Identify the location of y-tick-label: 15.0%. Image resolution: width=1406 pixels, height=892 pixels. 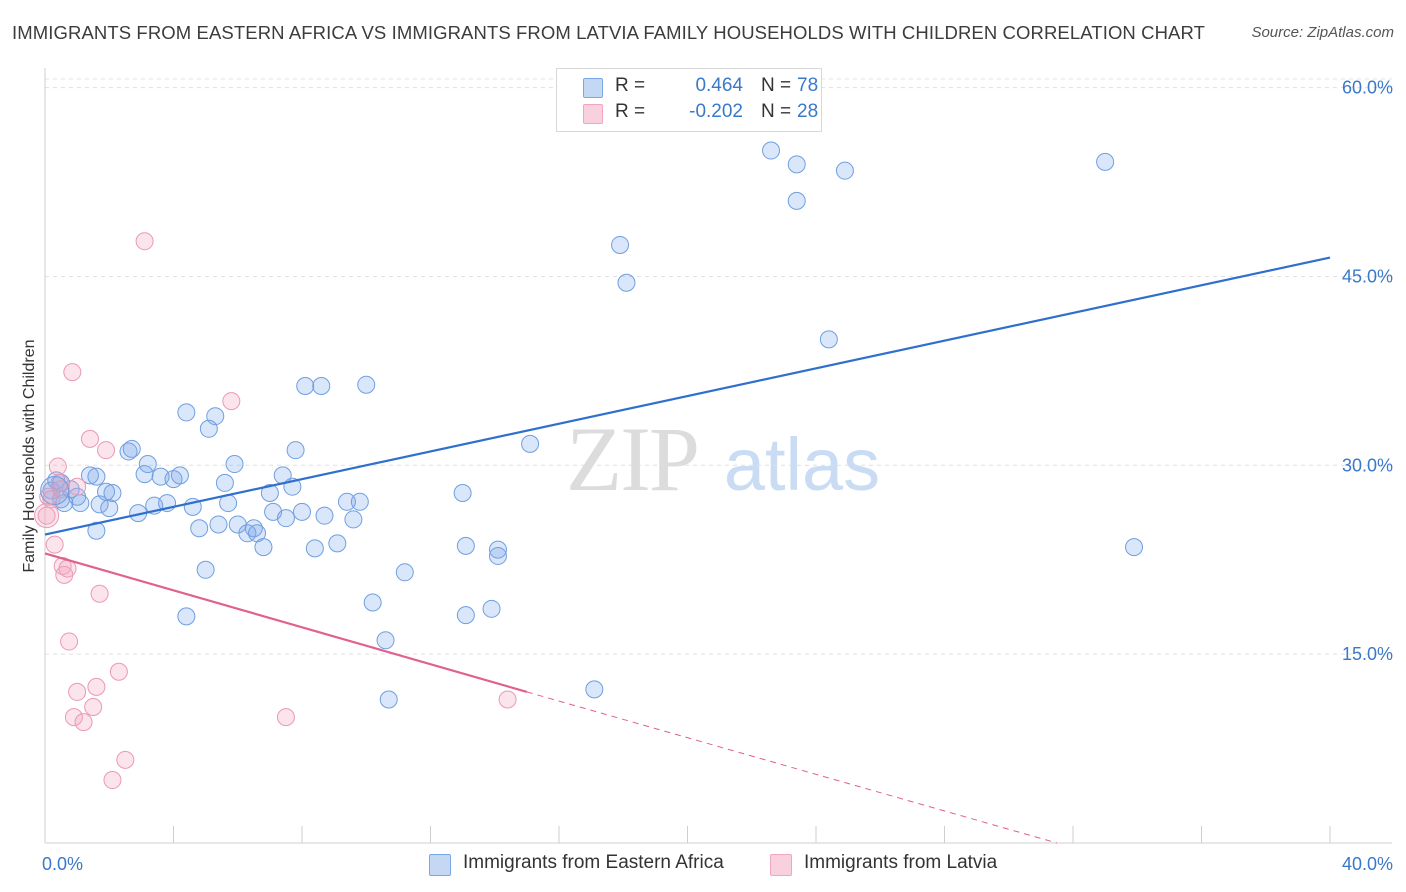
(1367, 654).